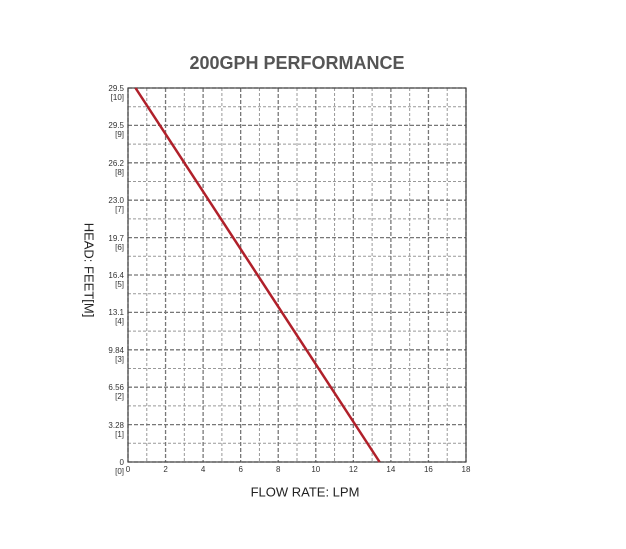 This screenshot has width=626, height=549. I want to click on x-tick-label: 12, so click(353, 469).